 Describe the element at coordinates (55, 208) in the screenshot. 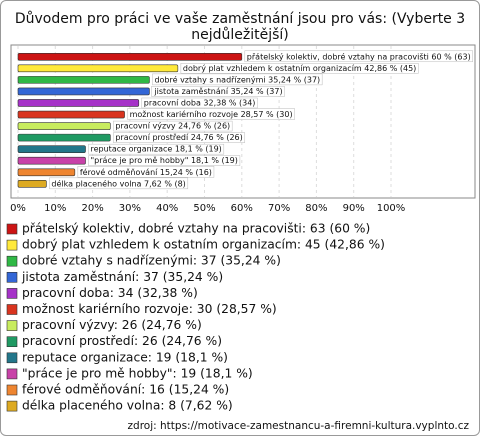

I see `x-tick-label: 10%` at that location.